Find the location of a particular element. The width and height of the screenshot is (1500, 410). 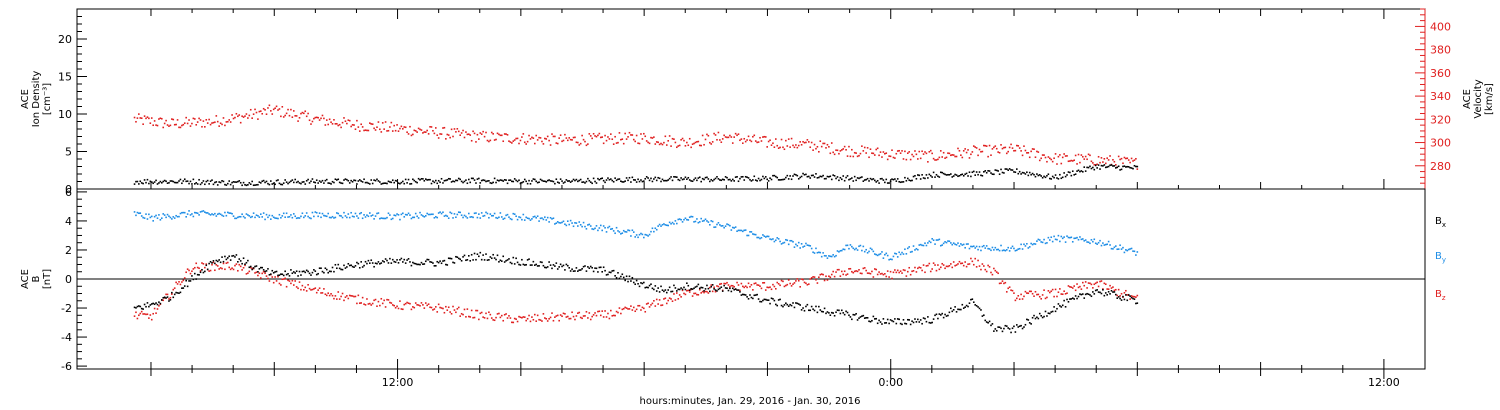

bottom-left-tick-label: 0 is located at coordinates (68, 279).